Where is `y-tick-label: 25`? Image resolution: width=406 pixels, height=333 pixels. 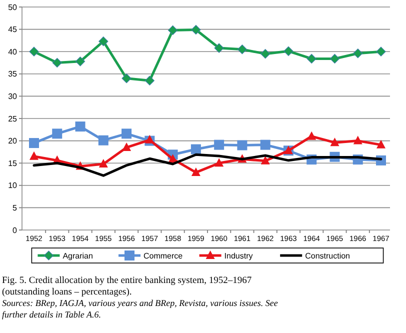 y-tick-label: 25 is located at coordinates (13, 119).